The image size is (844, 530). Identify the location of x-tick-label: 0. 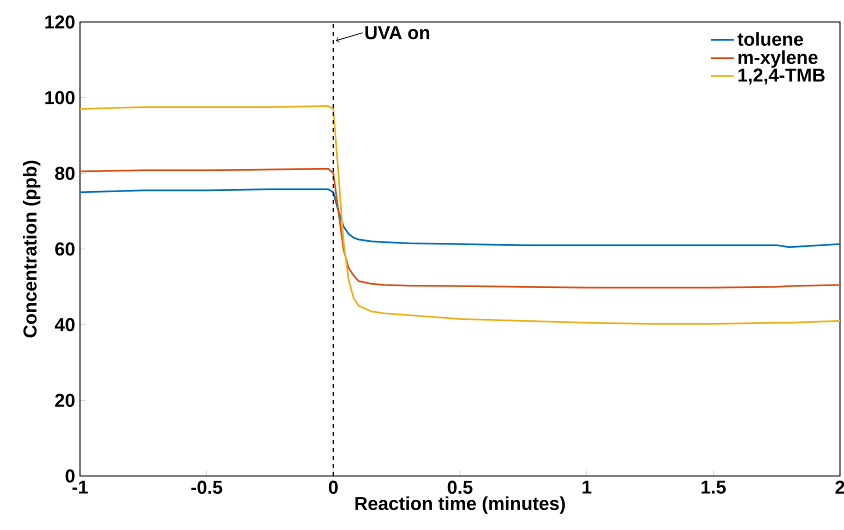
(333, 487).